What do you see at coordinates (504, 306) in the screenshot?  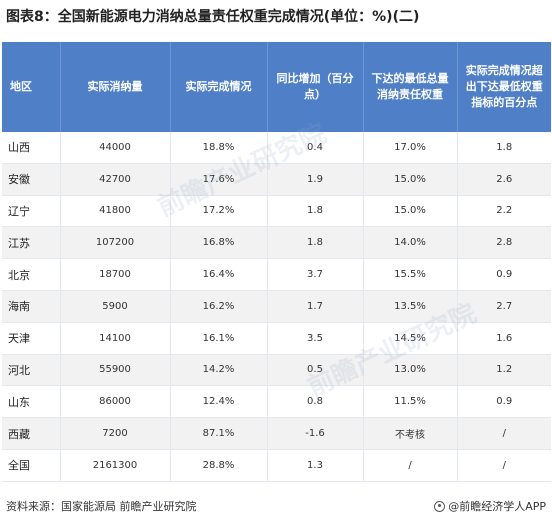 I see `cell-exceed-points: 2.7` at bounding box center [504, 306].